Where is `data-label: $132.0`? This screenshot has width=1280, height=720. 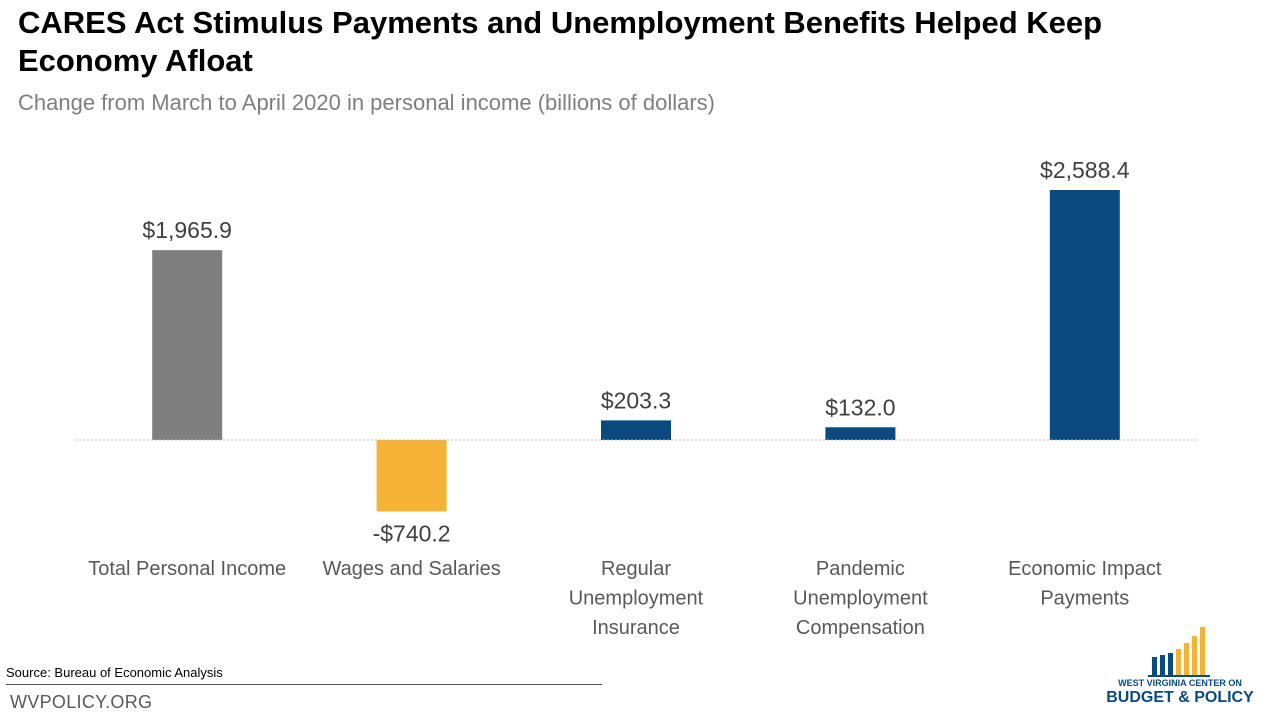 data-label: $132.0 is located at coordinates (860, 407).